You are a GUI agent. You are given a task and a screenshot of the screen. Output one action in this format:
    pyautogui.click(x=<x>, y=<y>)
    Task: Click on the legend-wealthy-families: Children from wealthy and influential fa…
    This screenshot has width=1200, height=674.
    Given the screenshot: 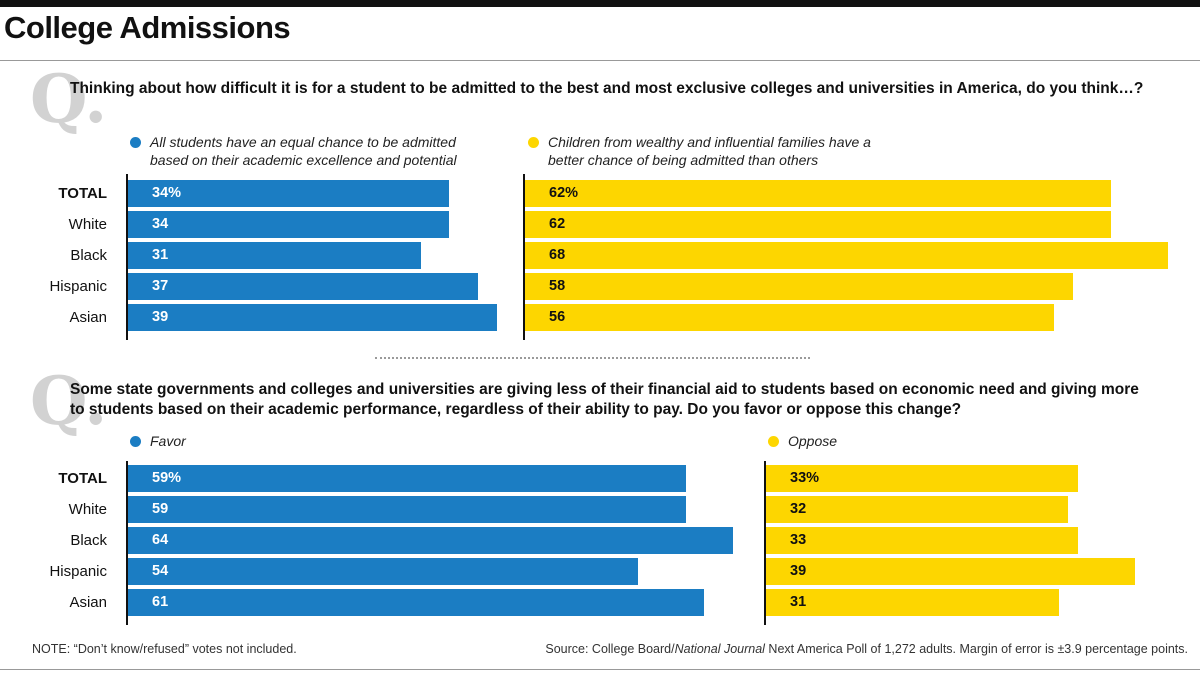 What is the action you would take?
    pyautogui.click(x=713, y=151)
    